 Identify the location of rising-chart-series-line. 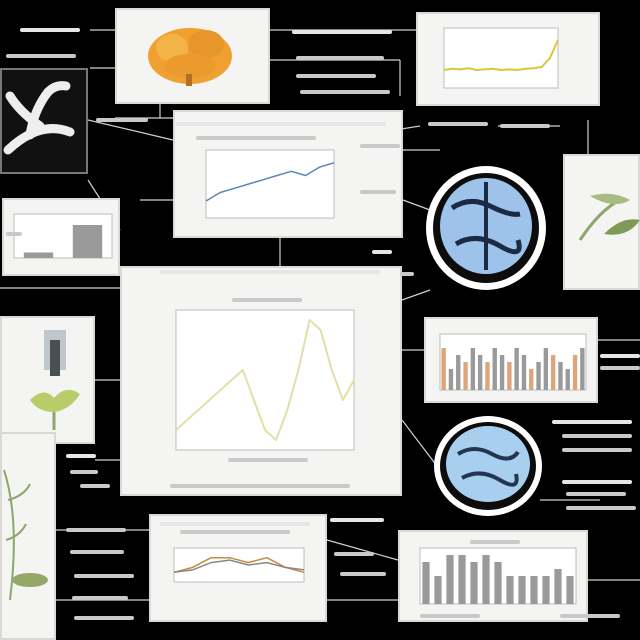
(501, 55).